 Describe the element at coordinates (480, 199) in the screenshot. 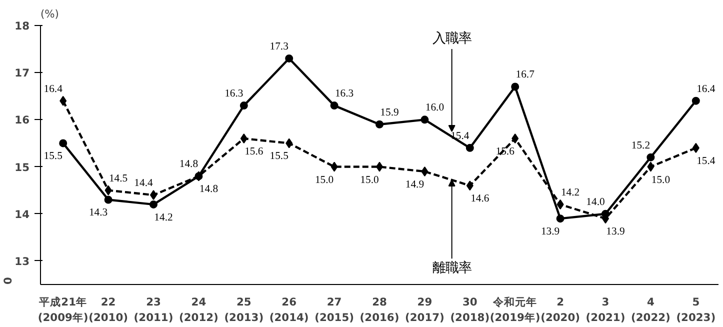

I see `data-label: 14.6` at that location.